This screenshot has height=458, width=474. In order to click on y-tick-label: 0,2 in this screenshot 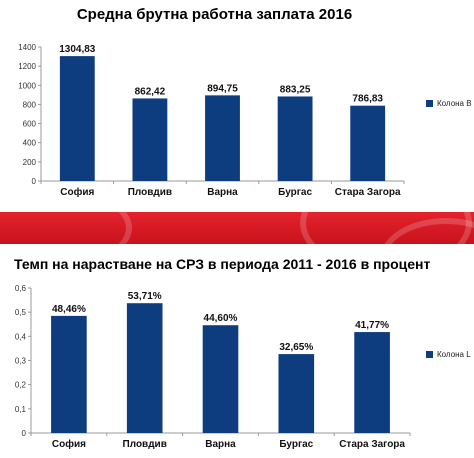, I will do `click(21, 385)`.